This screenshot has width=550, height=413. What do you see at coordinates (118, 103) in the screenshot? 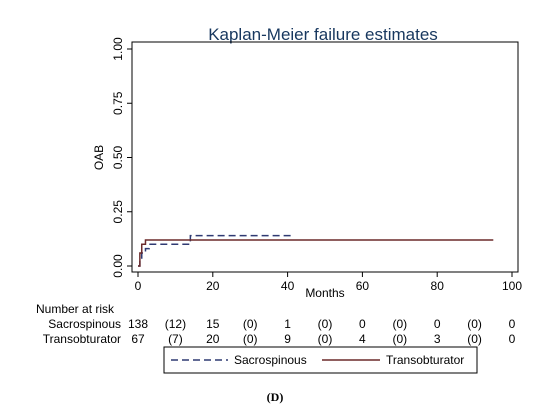
I see `y-tick-label: 0.75` at bounding box center [118, 103].